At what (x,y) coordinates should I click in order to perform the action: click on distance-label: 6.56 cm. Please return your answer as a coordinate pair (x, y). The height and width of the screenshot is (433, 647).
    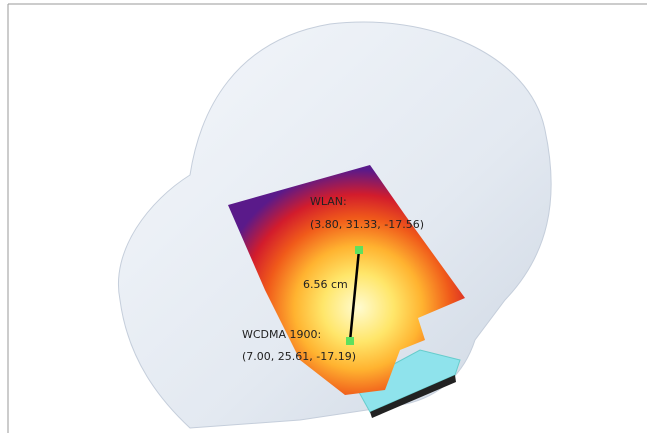
    Looking at the image, I should click on (325, 284).